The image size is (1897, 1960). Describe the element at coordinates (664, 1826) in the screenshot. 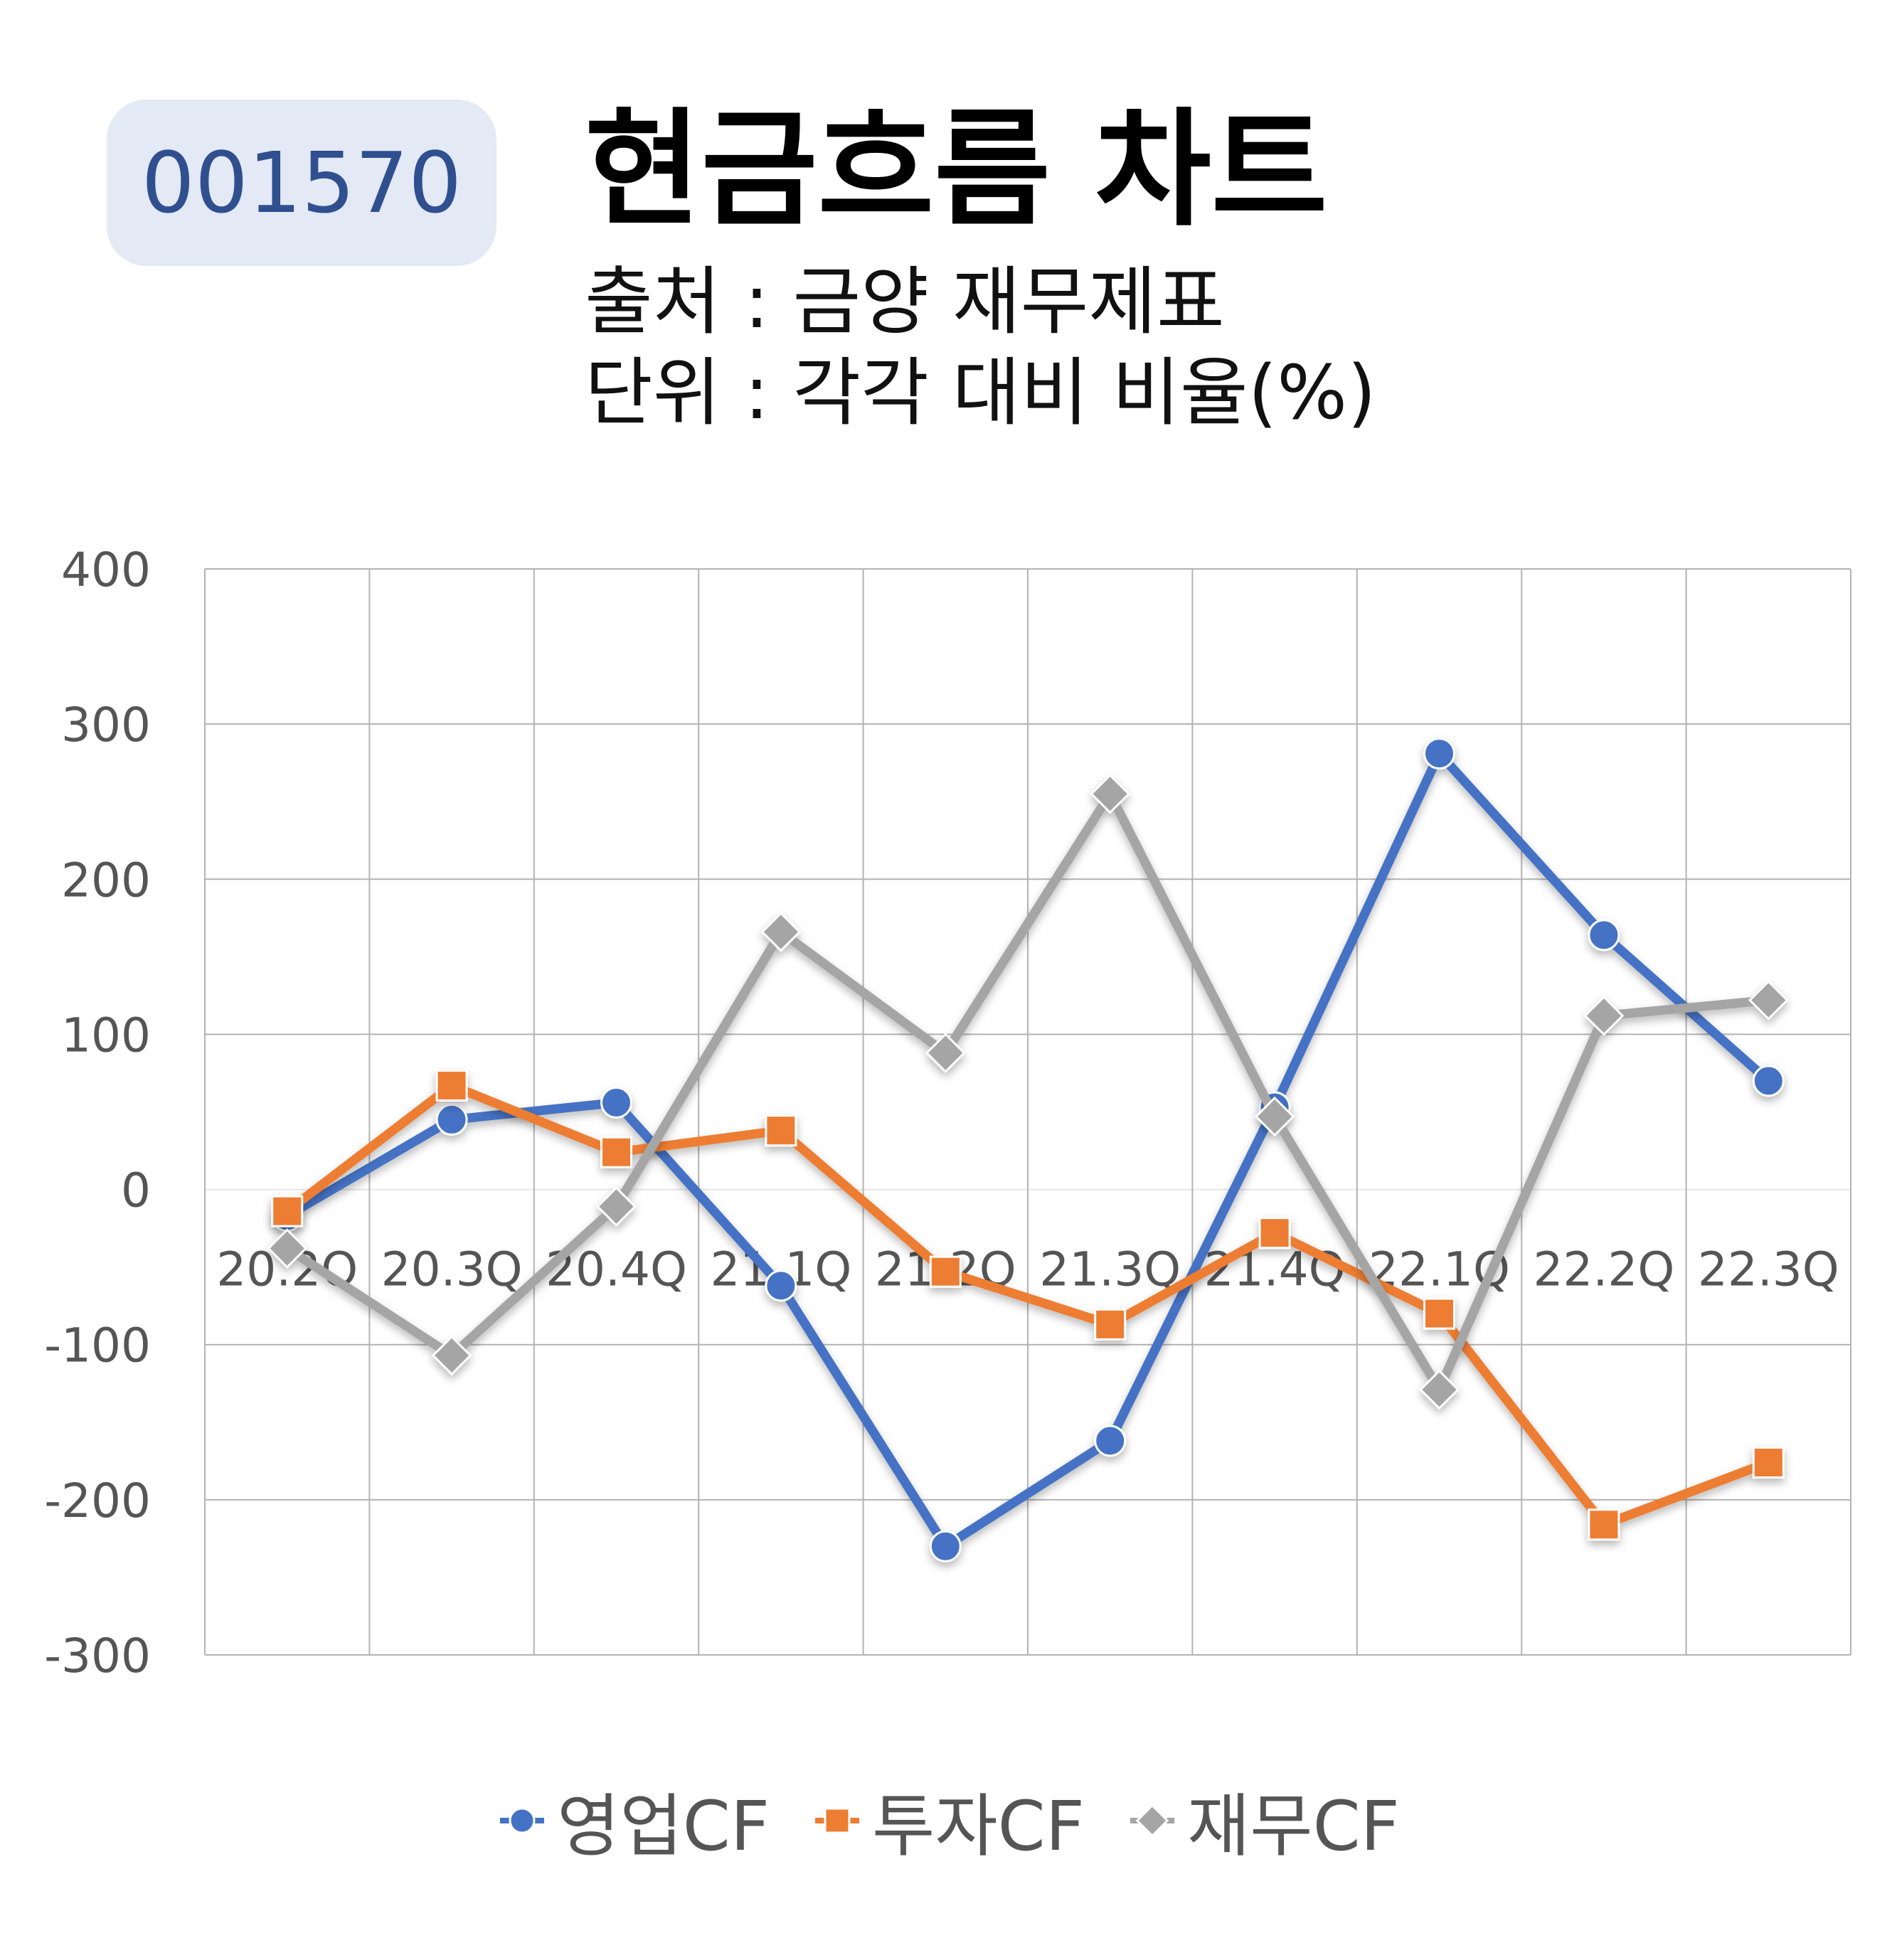

I see `legend-label: 영업CF` at that location.